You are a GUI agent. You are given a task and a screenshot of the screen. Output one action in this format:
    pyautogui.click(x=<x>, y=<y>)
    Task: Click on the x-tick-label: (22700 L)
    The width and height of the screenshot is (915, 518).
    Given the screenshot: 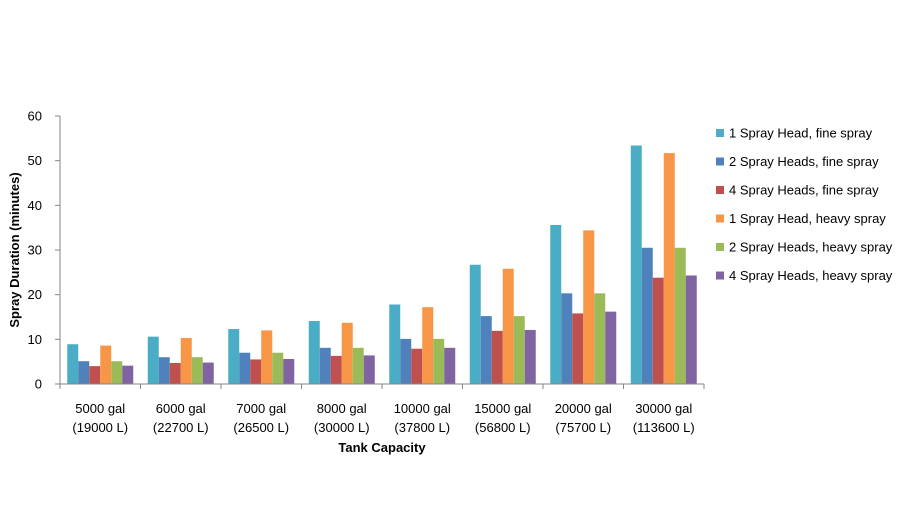 What is the action you would take?
    pyautogui.click(x=181, y=427)
    